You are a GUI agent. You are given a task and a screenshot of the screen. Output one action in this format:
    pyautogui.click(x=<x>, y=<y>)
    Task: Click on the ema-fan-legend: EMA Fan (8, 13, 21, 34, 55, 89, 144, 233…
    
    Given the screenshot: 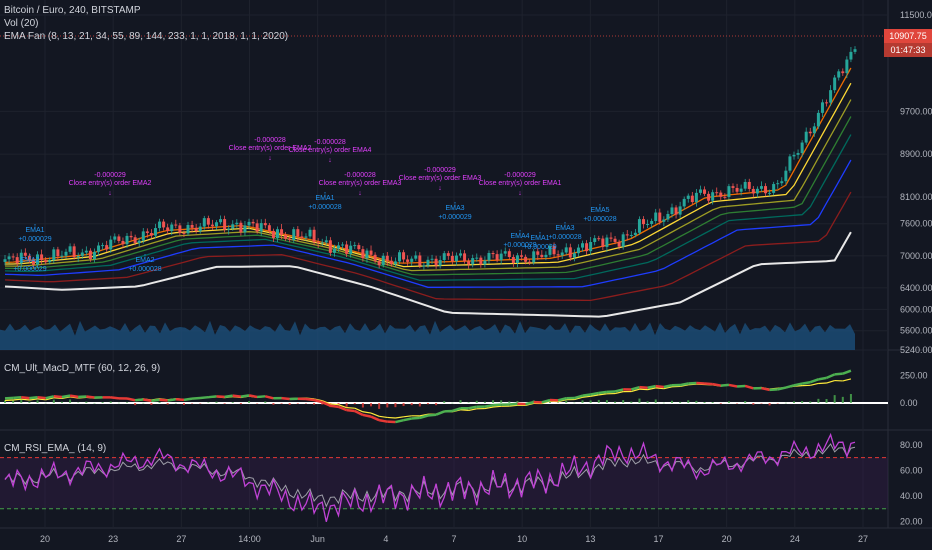 What is the action you would take?
    pyautogui.click(x=146, y=36)
    